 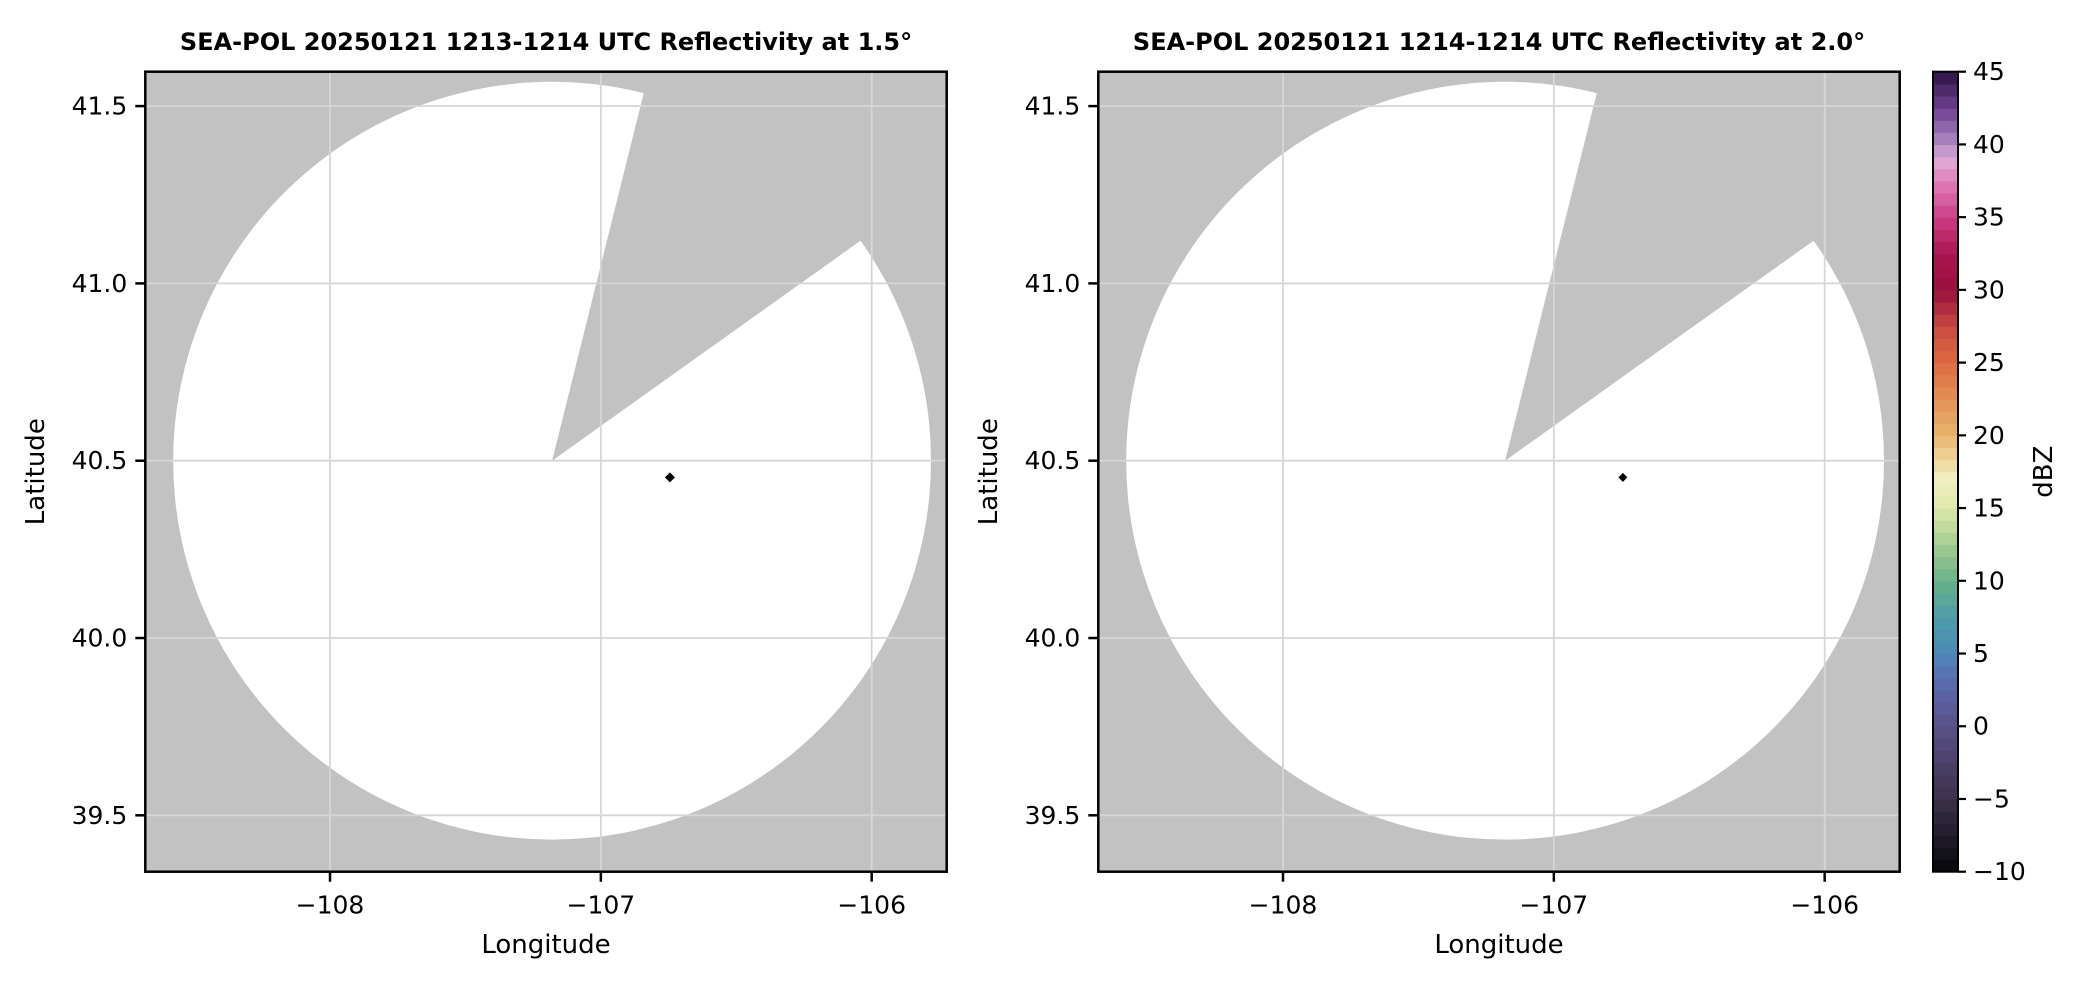 What do you see at coordinates (1989, 362) in the screenshot?
I see `colorbar-tick-label: 25` at bounding box center [1989, 362].